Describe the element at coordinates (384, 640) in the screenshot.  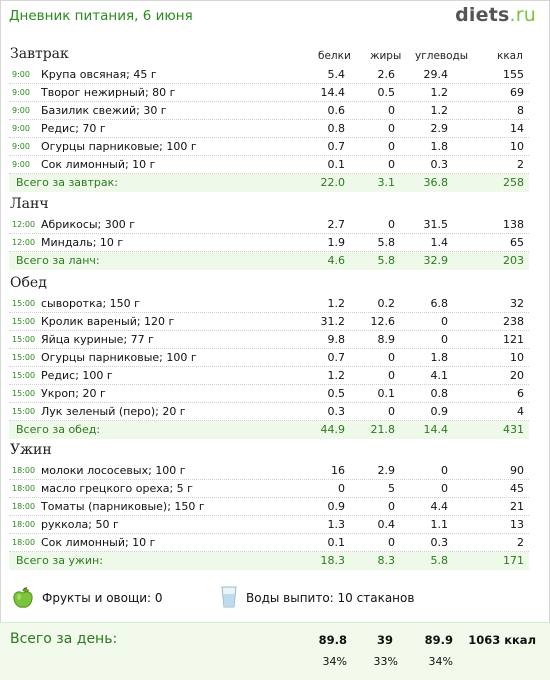
I see `day-total-fat: 39` at that location.